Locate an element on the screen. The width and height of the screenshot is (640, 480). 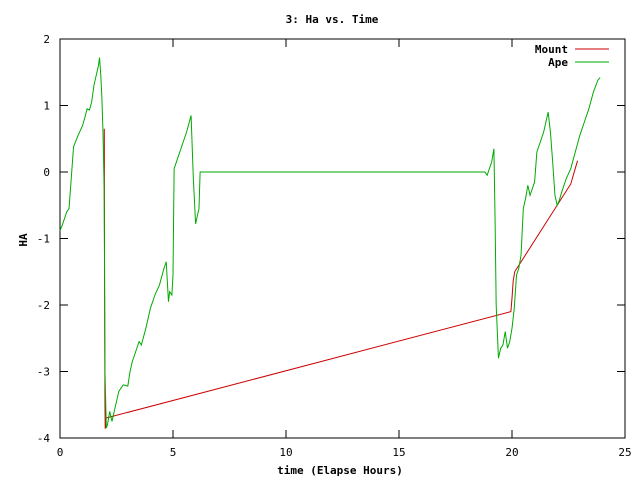
y-tick-label: -1 is located at coordinates (43, 239).